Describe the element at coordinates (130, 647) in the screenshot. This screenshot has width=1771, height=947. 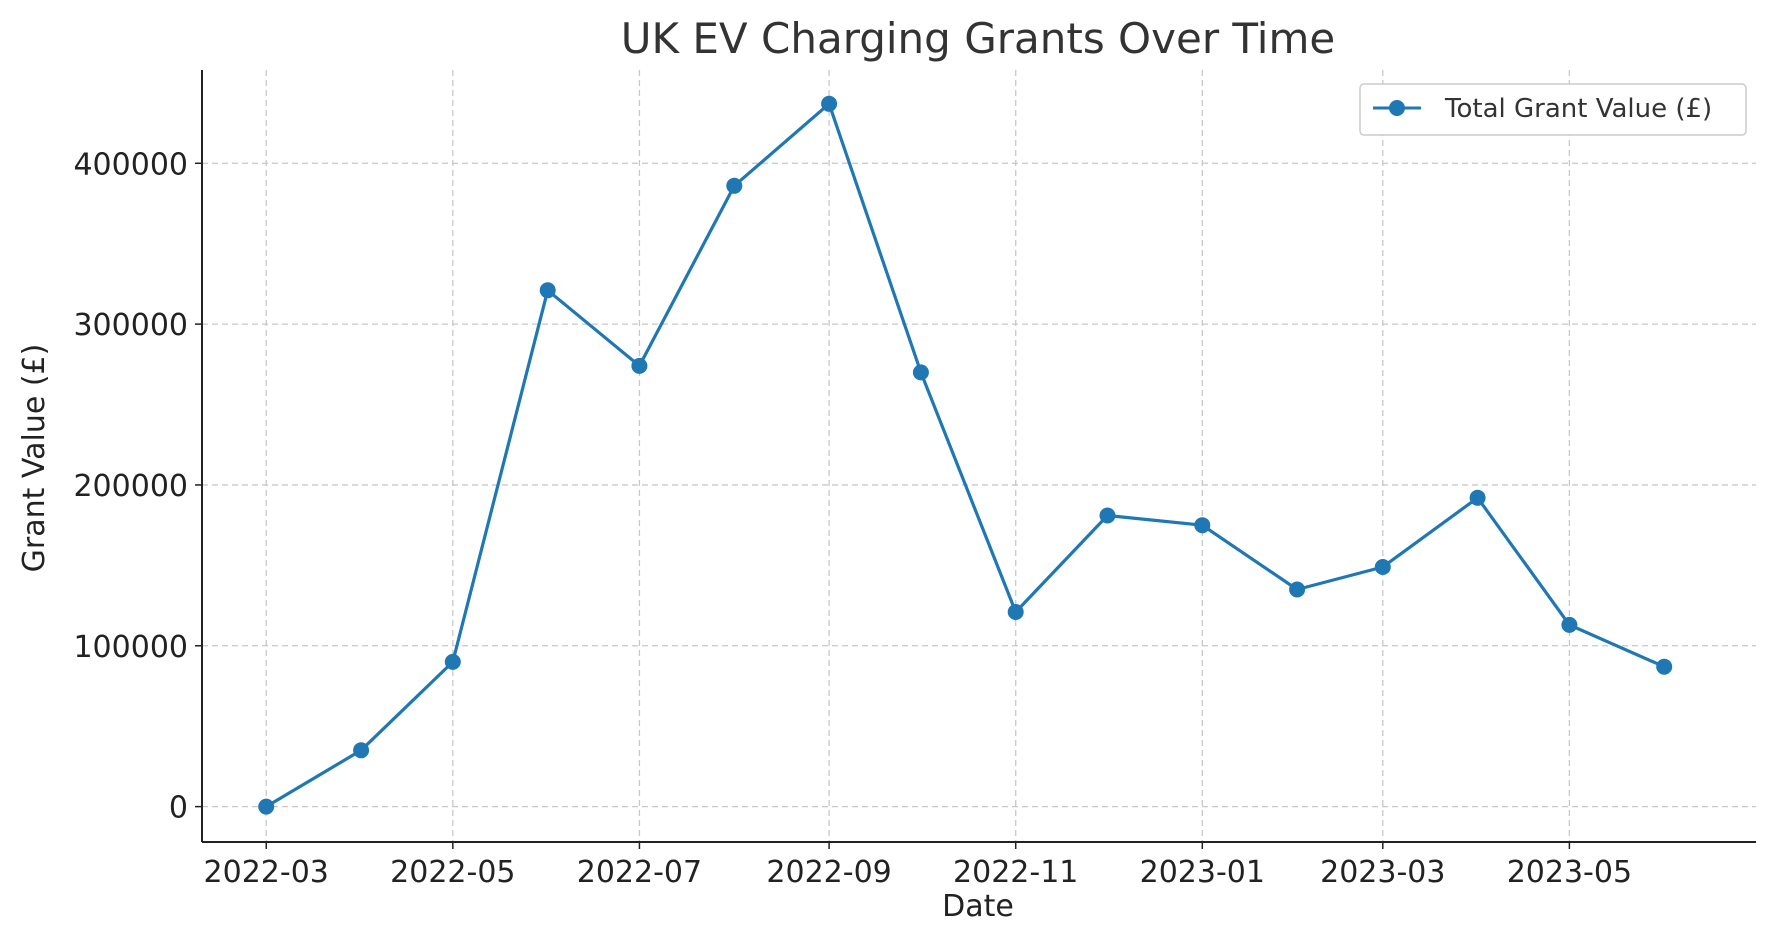
I see `y-tick-label: 100000` at that location.